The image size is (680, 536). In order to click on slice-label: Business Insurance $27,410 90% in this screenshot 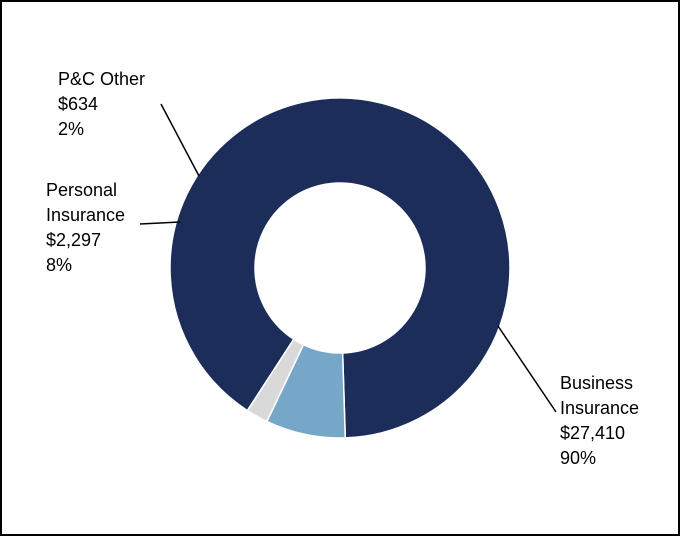, I will do `click(599, 420)`.